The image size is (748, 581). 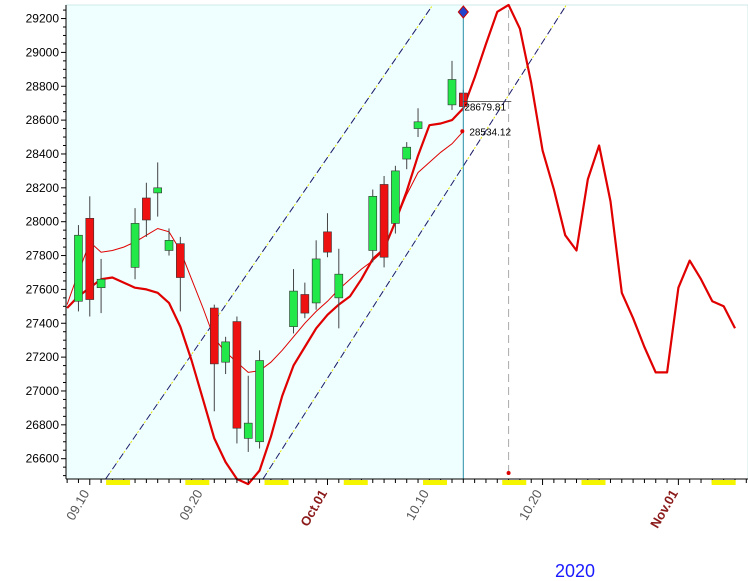 What do you see at coordinates (43, 391) in the screenshot?
I see `y-tick-label: 27000` at bounding box center [43, 391].